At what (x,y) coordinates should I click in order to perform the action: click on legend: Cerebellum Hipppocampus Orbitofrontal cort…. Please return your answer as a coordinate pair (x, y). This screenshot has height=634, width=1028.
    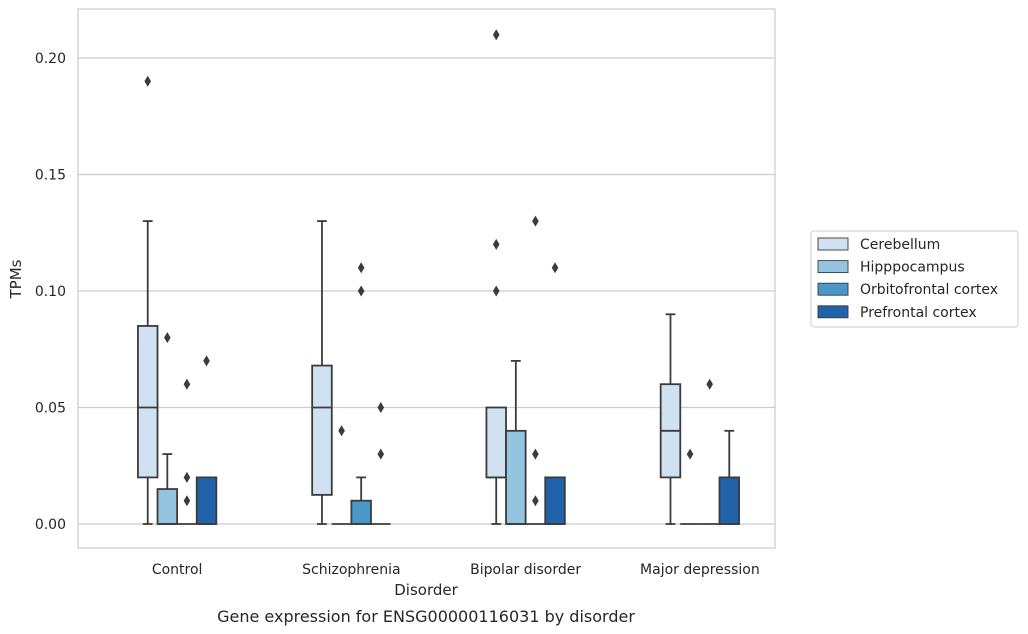
    Looking at the image, I should click on (914, 279).